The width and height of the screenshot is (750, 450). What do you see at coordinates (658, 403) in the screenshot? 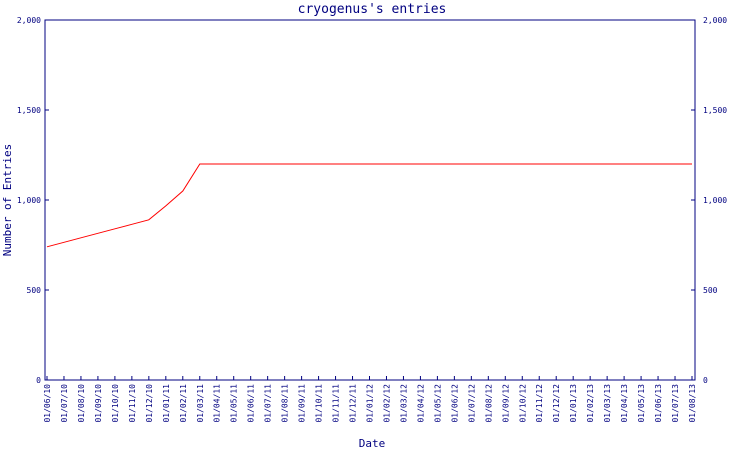
I see `x-tick-label: 01/06/13` at bounding box center [658, 403].